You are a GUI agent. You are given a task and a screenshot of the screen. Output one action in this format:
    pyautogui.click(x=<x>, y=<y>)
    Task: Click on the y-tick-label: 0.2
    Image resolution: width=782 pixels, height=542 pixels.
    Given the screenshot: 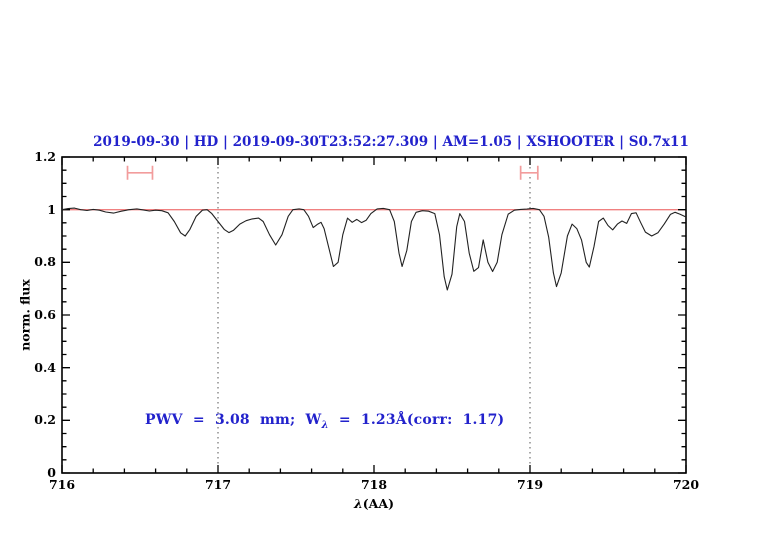 What is the action you would take?
    pyautogui.click(x=45, y=420)
    